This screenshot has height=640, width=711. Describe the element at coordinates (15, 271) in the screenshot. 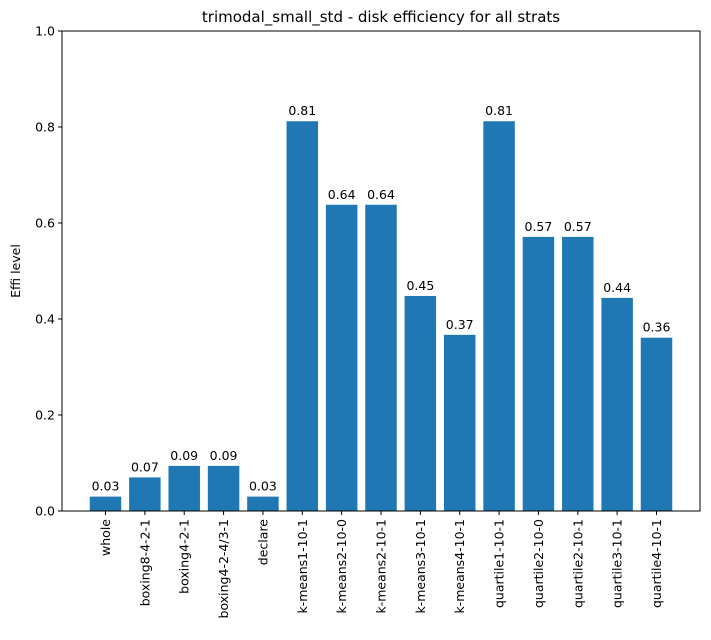

I see `y-axis-label: Effi level` at that location.